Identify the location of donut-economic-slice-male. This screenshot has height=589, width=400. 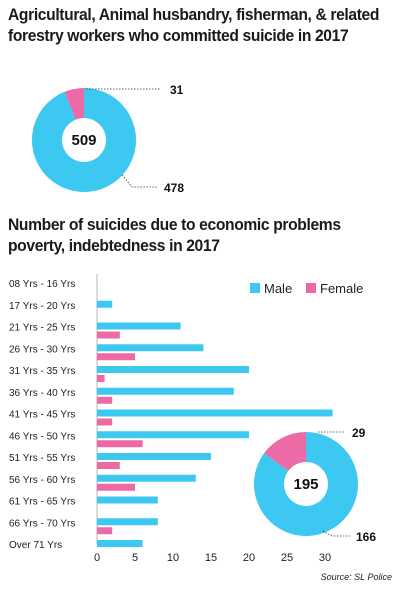
(306, 484).